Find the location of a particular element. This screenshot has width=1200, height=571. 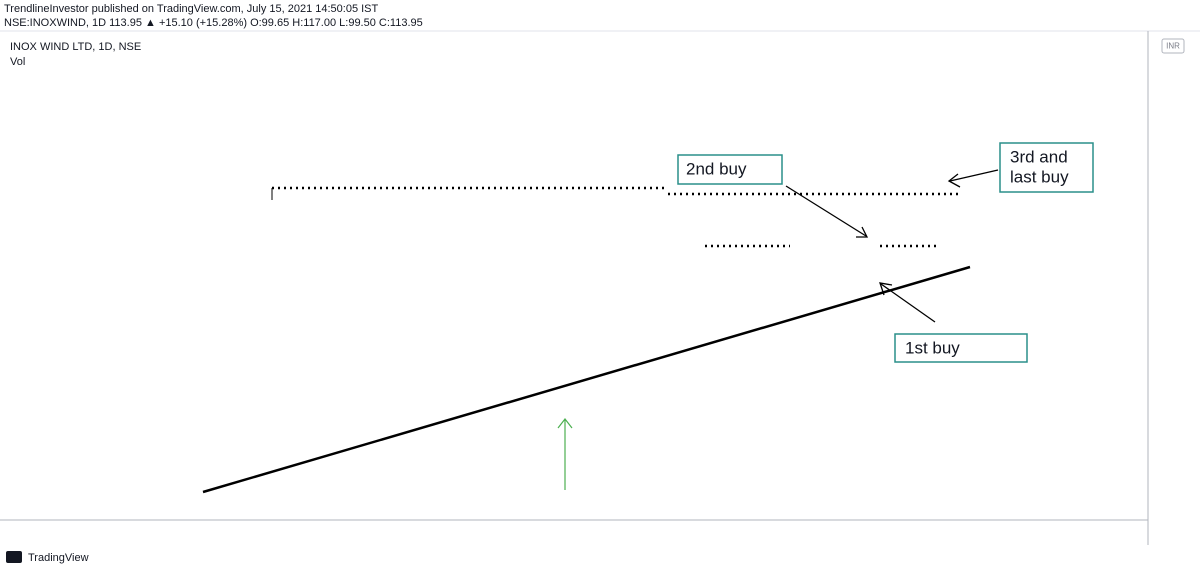

chart-title: INOX WIND LTD, 1D, NSE is located at coordinates (75, 47).